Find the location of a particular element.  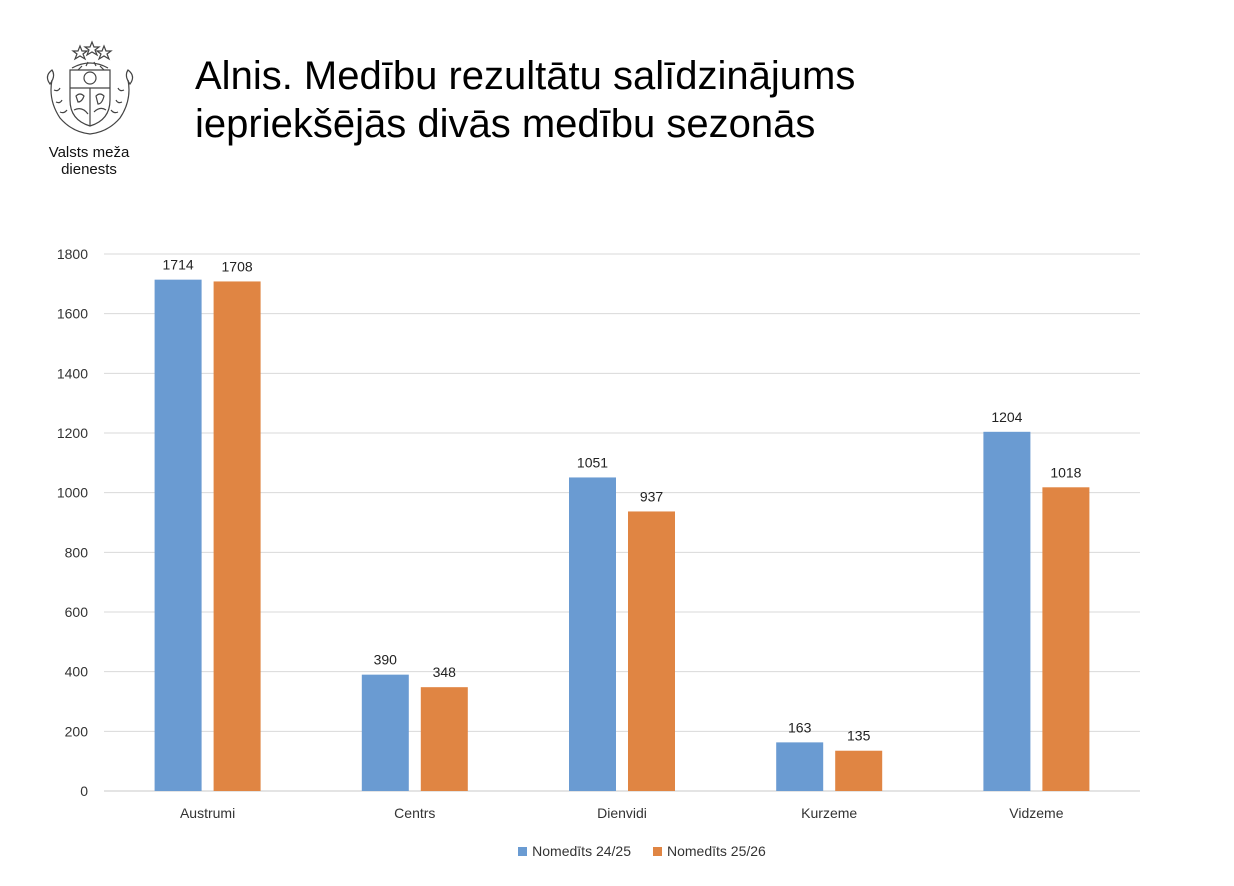

y-tick-label: 600 is located at coordinates (77, 612).